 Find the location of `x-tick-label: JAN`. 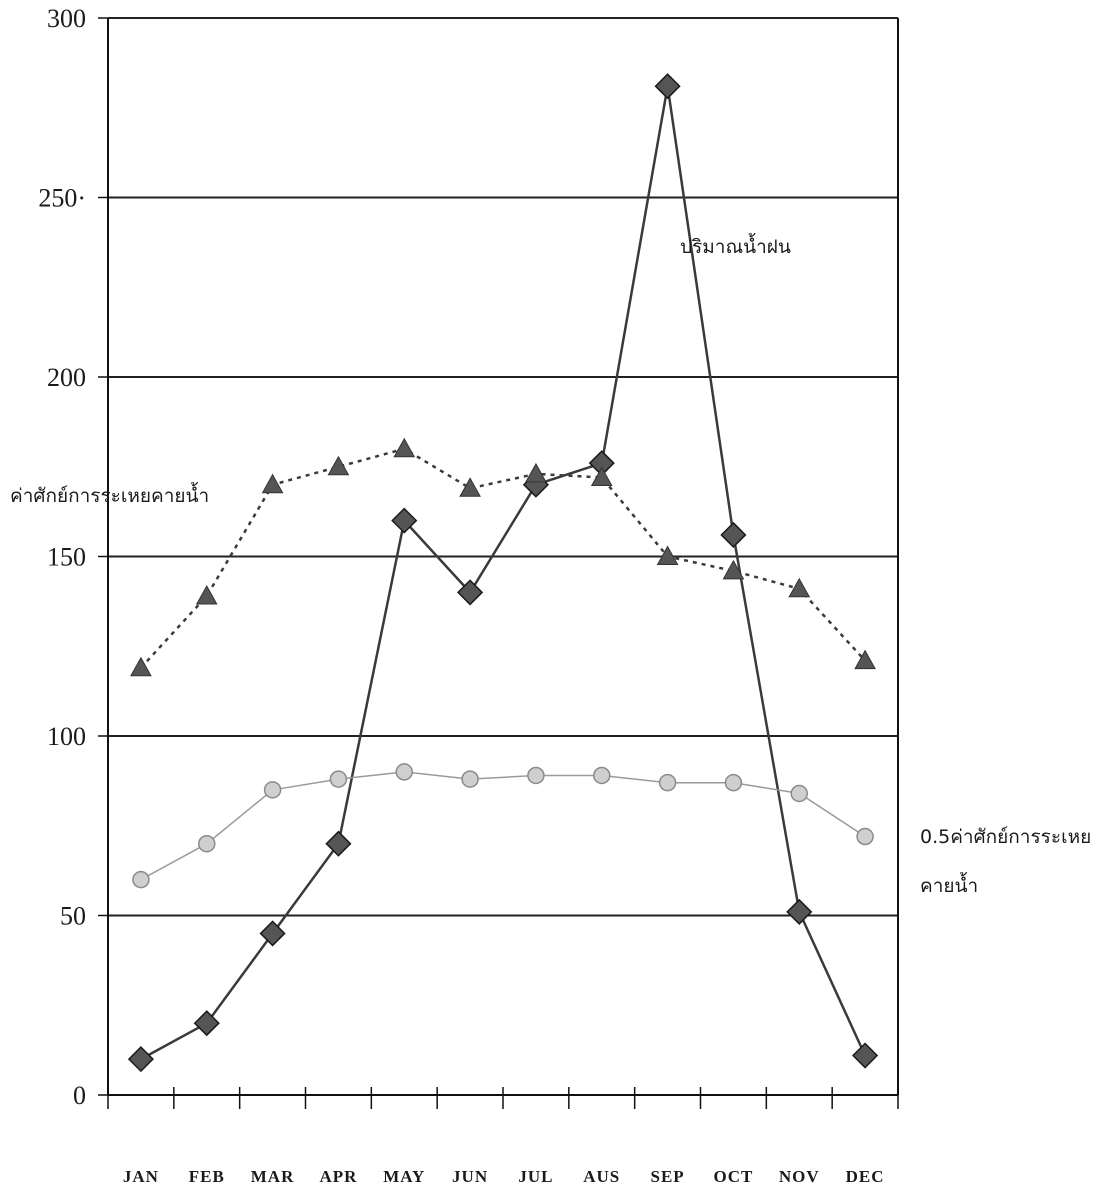

x-tick-label: JAN is located at coordinates (141, 1176).